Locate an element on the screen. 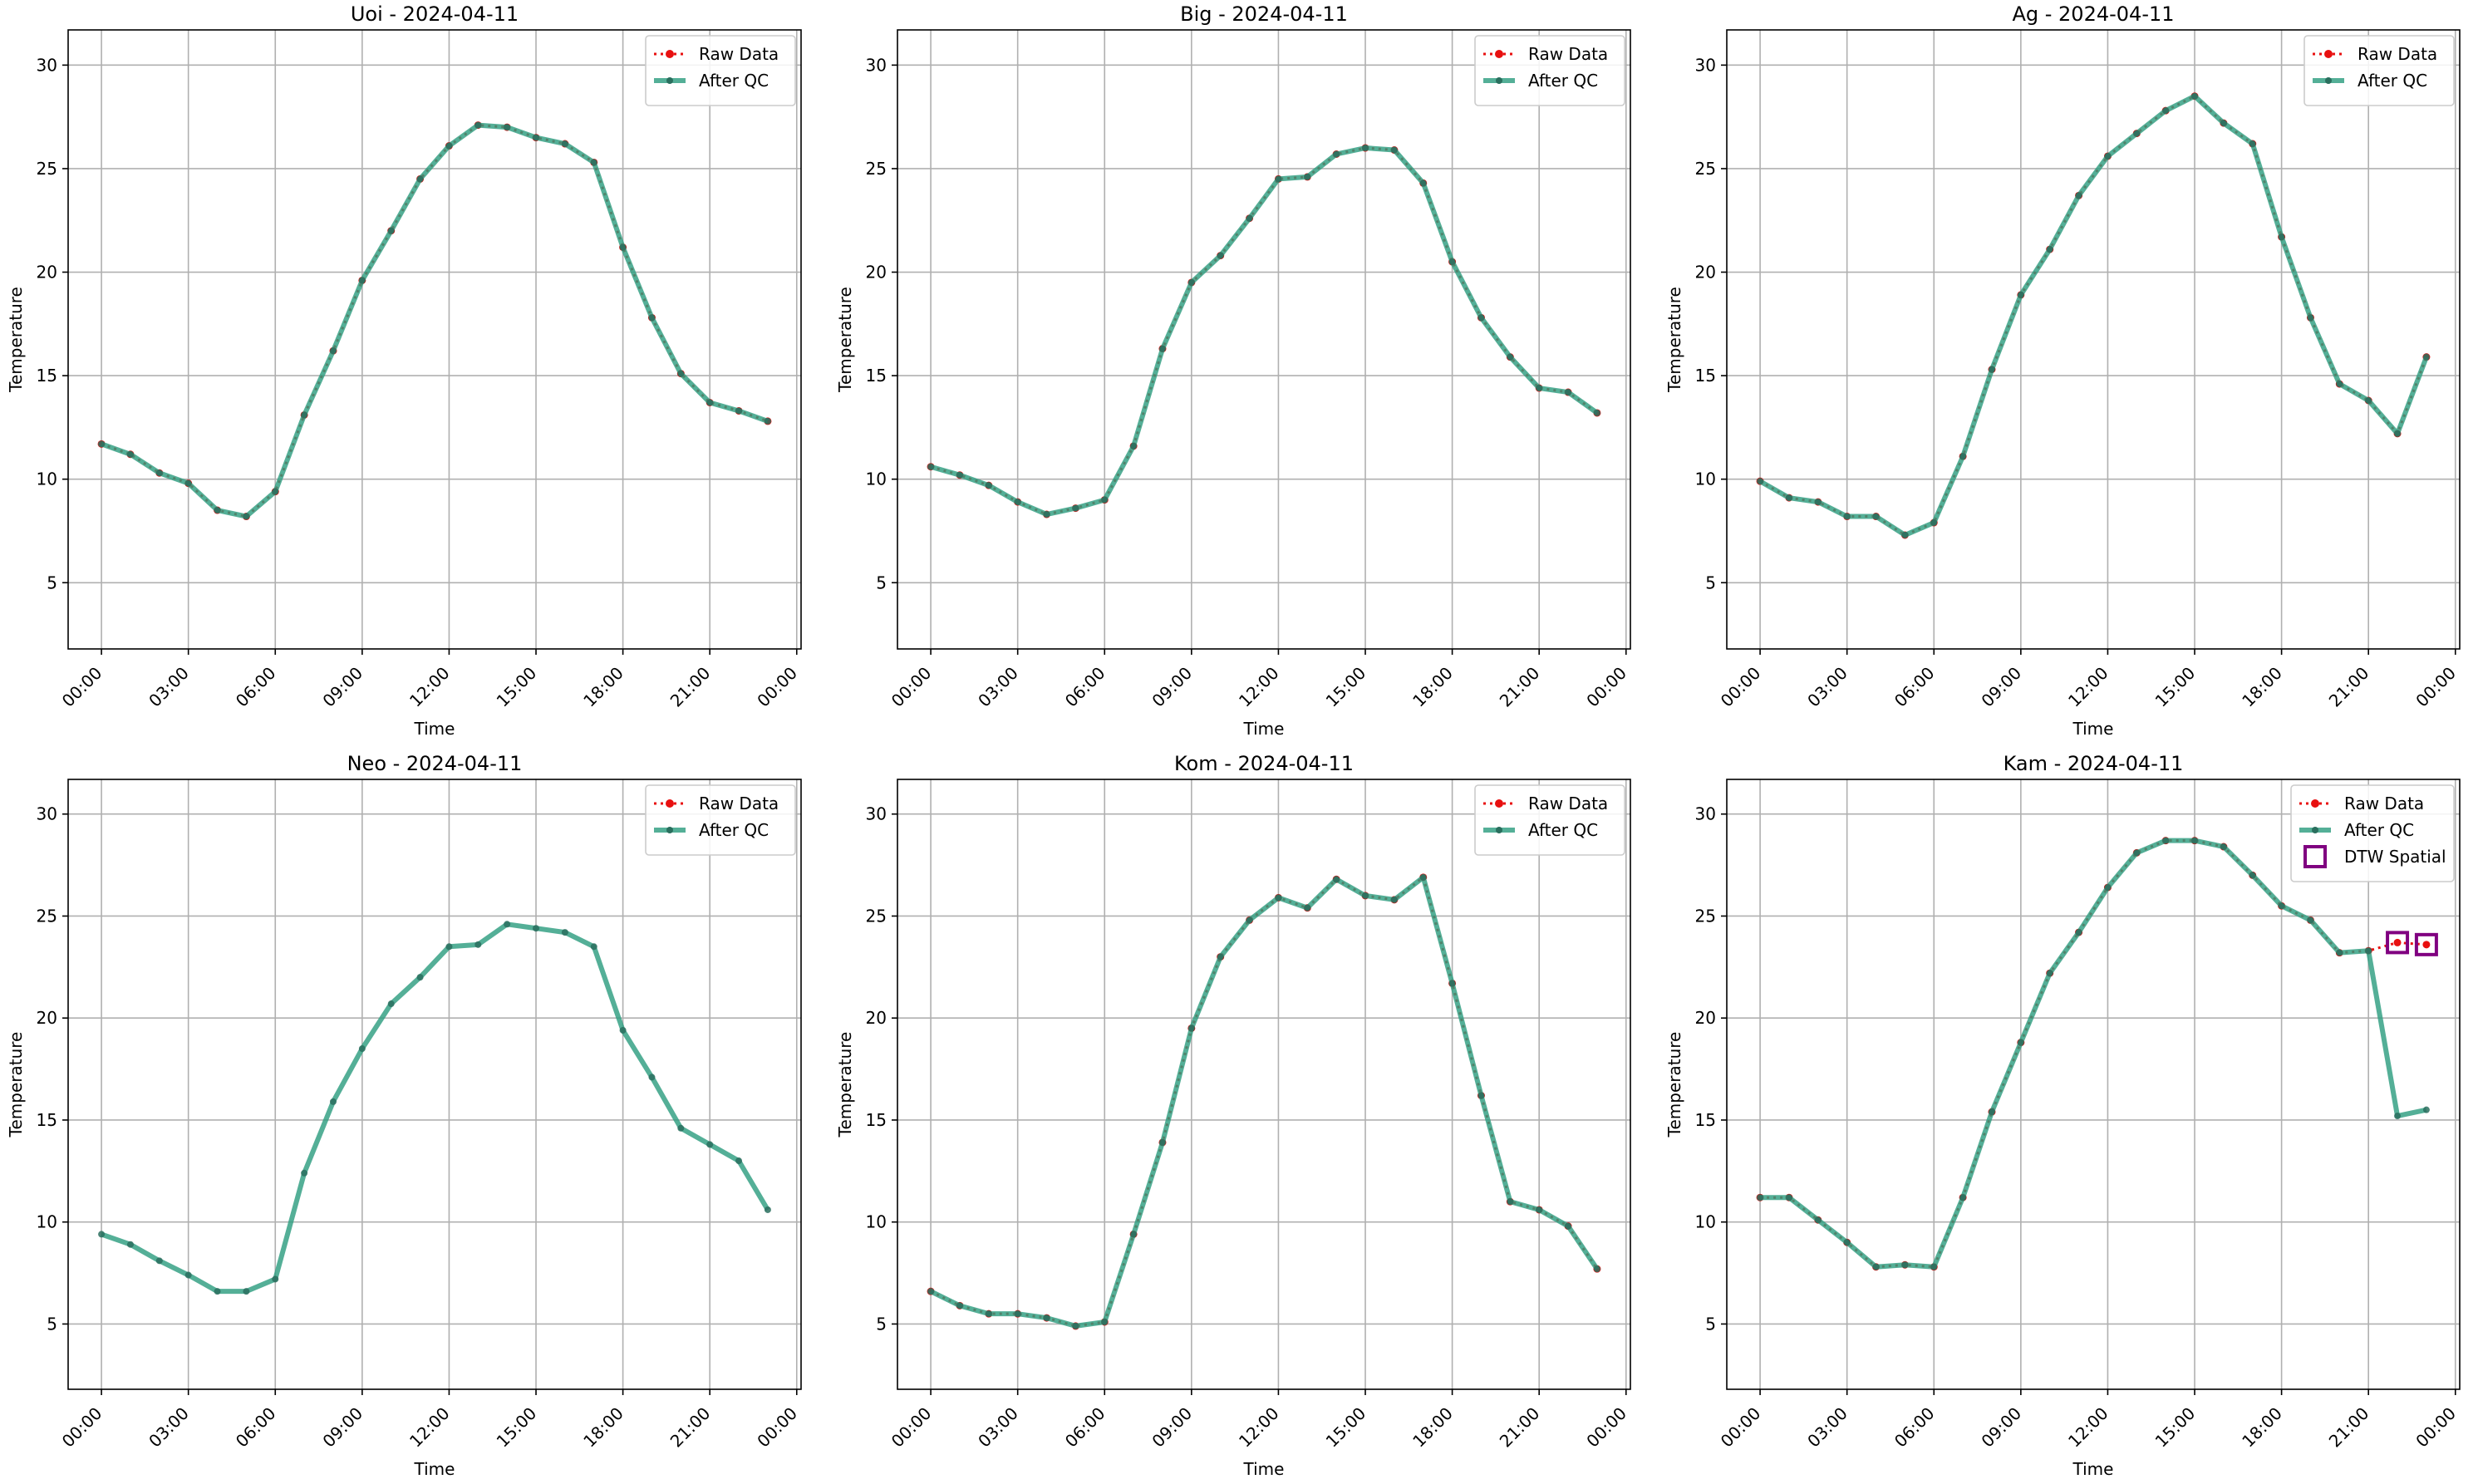 The height and width of the screenshot is (1484, 2478). y-axis-label: Temperature is located at coordinates (16, 1085).